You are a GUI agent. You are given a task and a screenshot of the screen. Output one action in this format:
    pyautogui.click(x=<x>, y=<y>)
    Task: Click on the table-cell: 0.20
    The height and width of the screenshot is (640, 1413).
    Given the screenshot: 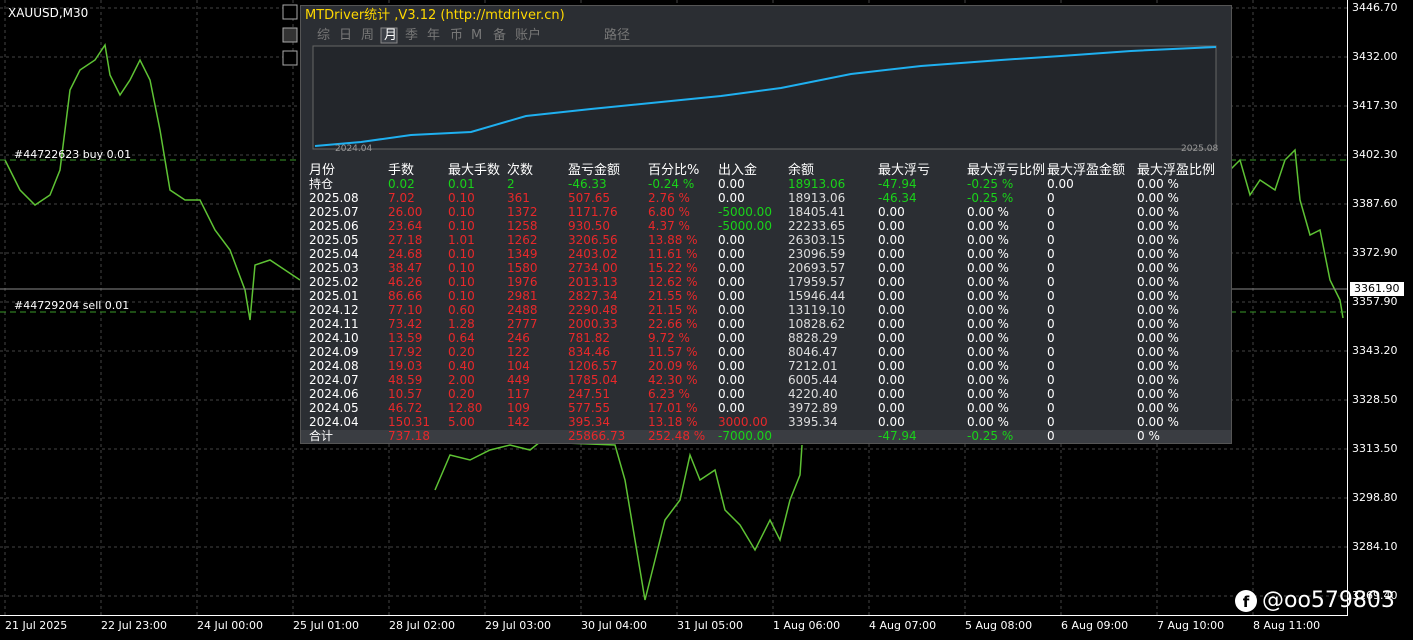 What is the action you would take?
    pyautogui.click(x=461, y=352)
    